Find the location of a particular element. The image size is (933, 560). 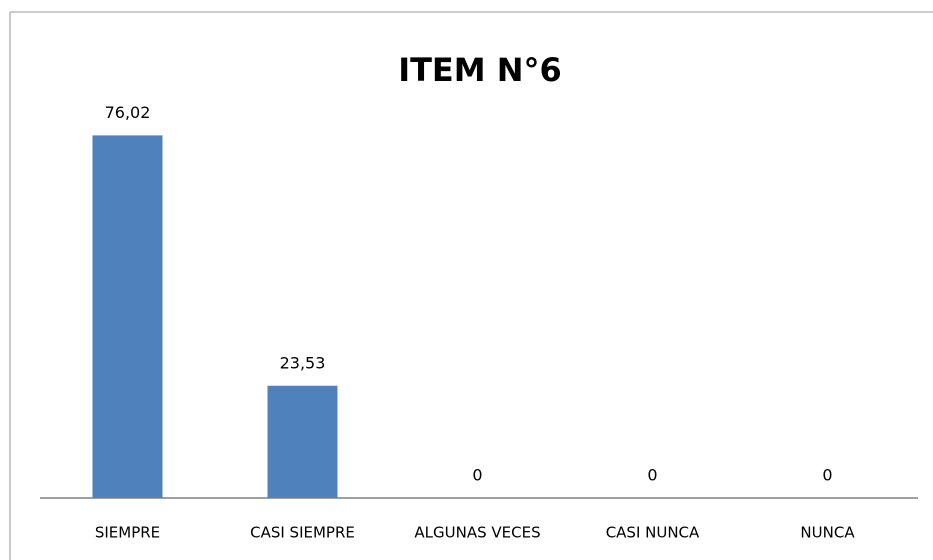

value-label: 76,02 is located at coordinates (128, 112).